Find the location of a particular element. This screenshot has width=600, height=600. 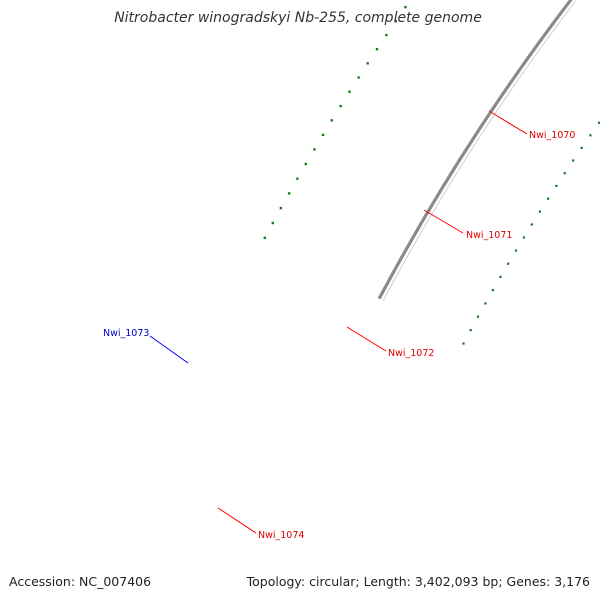

accession-text: Accession: NC_007406 is located at coordinates (80, 581).